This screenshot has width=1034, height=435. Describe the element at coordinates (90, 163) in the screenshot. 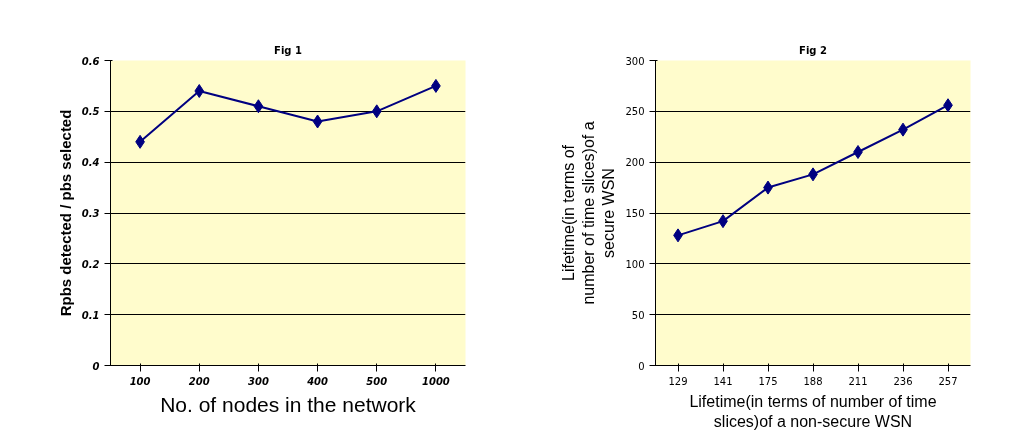

I see `y-tick-label: 0.4` at that location.